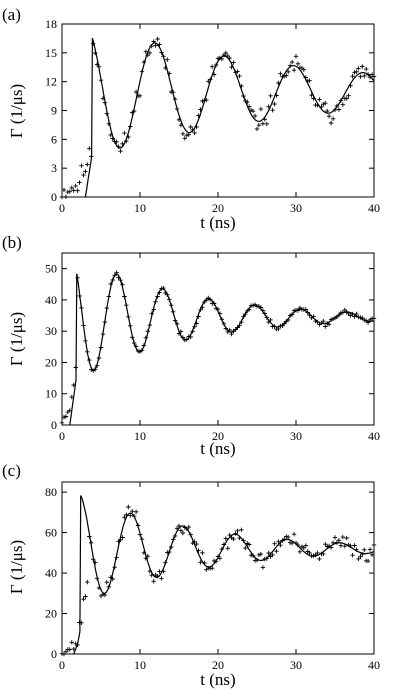  What do you see at coordinates (51, 82) in the screenshot?
I see `y-tick-label-a: 12` at bounding box center [51, 82].